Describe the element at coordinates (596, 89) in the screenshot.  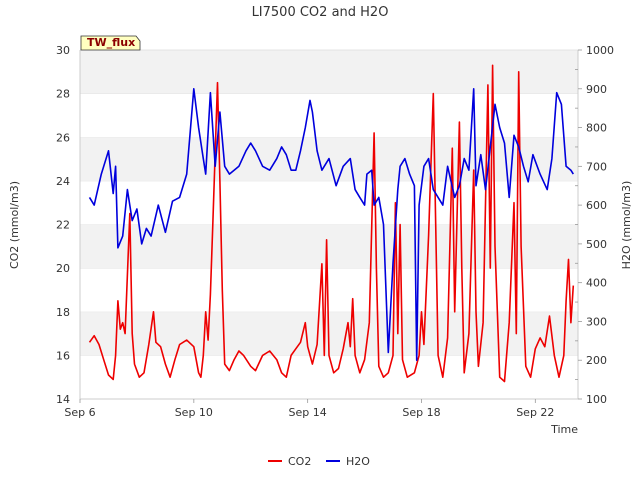
I see `y2-tick-label: 900` at that location.